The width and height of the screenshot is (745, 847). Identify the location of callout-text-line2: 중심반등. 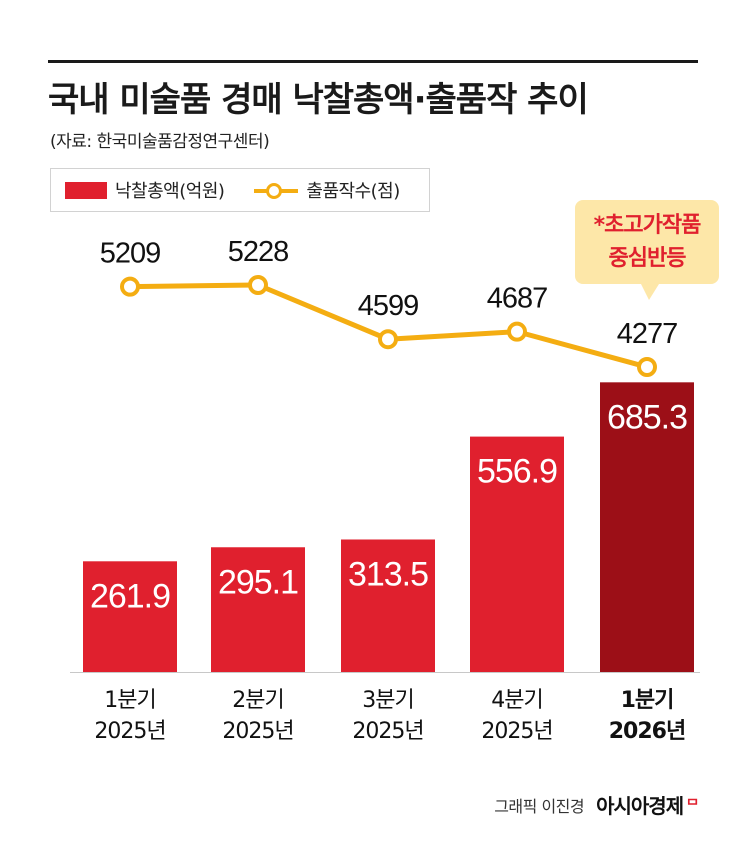
(648, 258).